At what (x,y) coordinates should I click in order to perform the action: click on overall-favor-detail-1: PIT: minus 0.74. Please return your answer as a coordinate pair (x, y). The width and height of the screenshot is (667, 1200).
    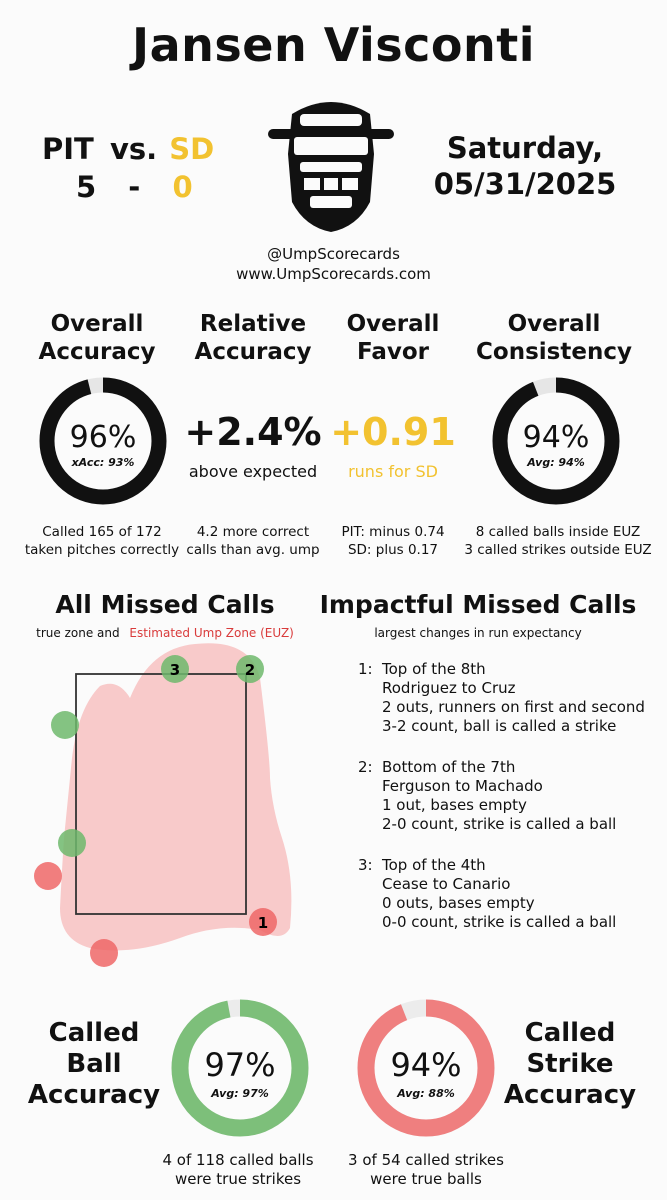
    Looking at the image, I should click on (393, 532).